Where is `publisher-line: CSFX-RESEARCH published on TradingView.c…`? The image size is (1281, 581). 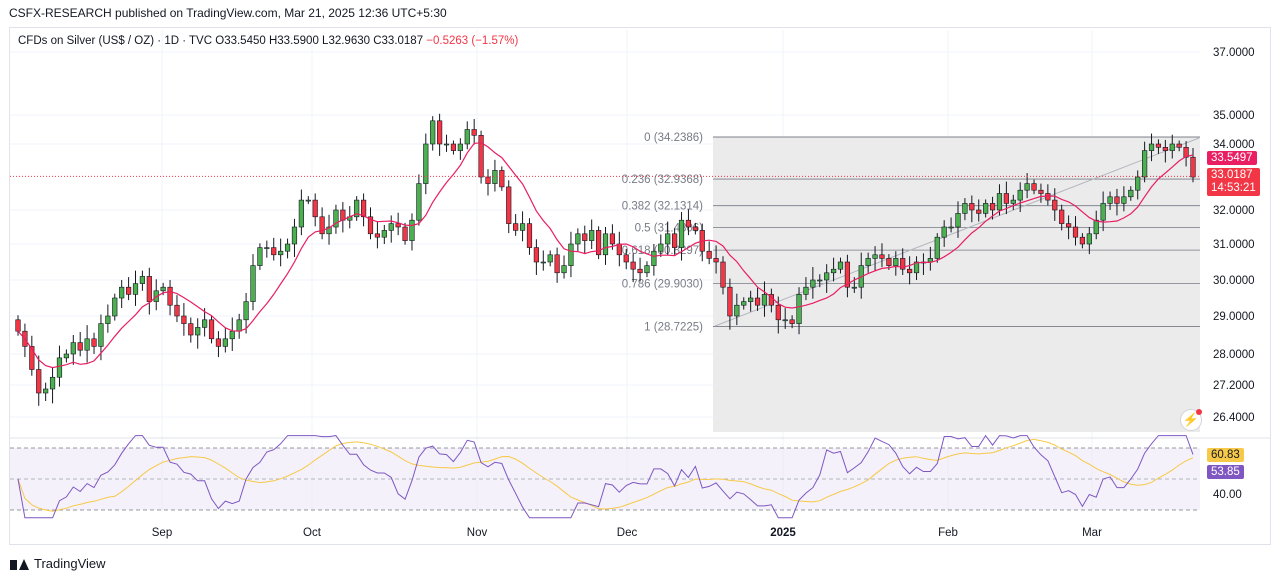 publisher-line: CSFX-RESEARCH published on TradingView.c… is located at coordinates (228, 13).